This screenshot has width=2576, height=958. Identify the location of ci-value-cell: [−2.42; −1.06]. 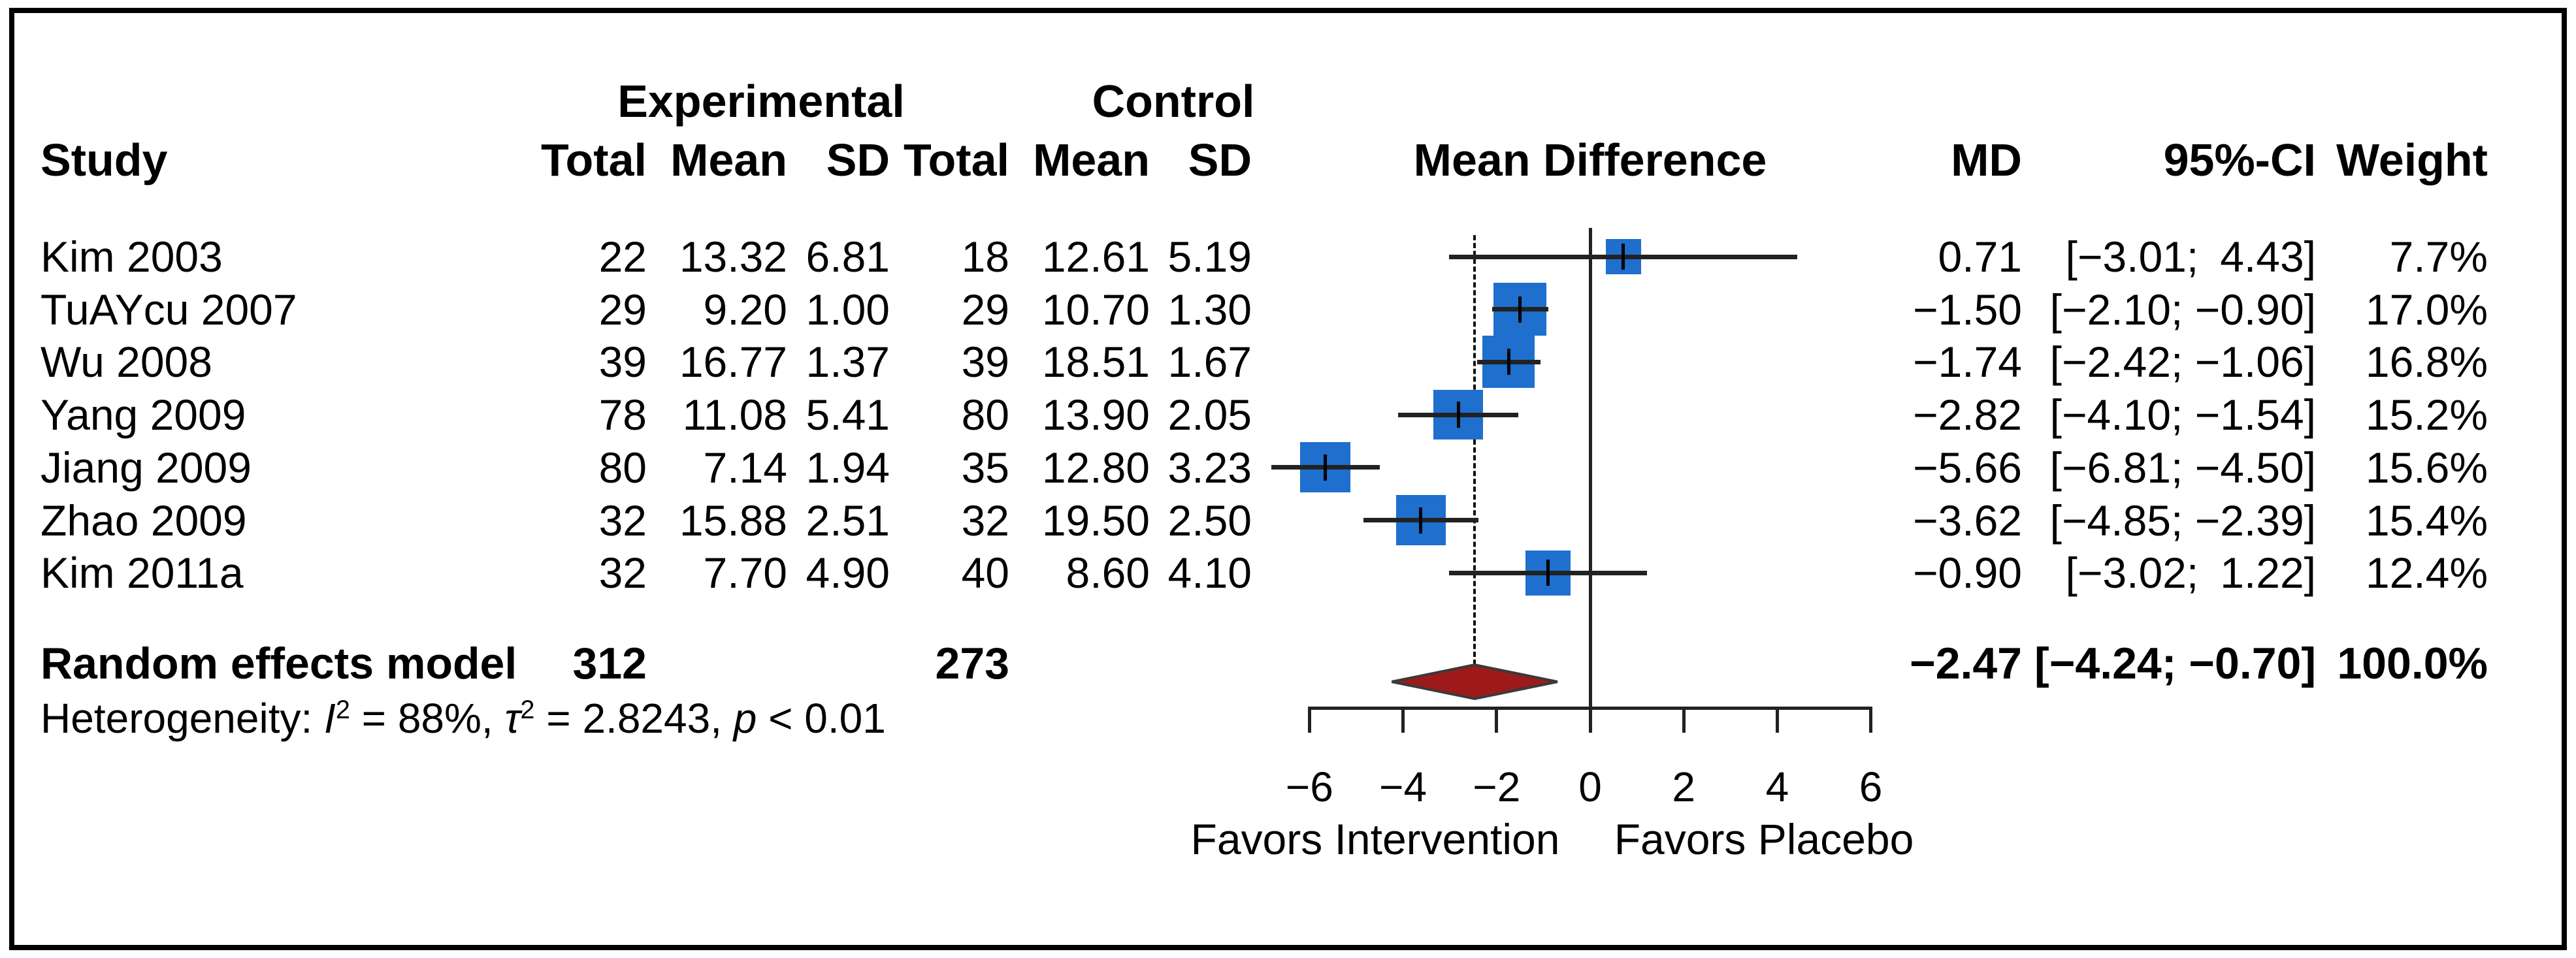
(2182, 362).